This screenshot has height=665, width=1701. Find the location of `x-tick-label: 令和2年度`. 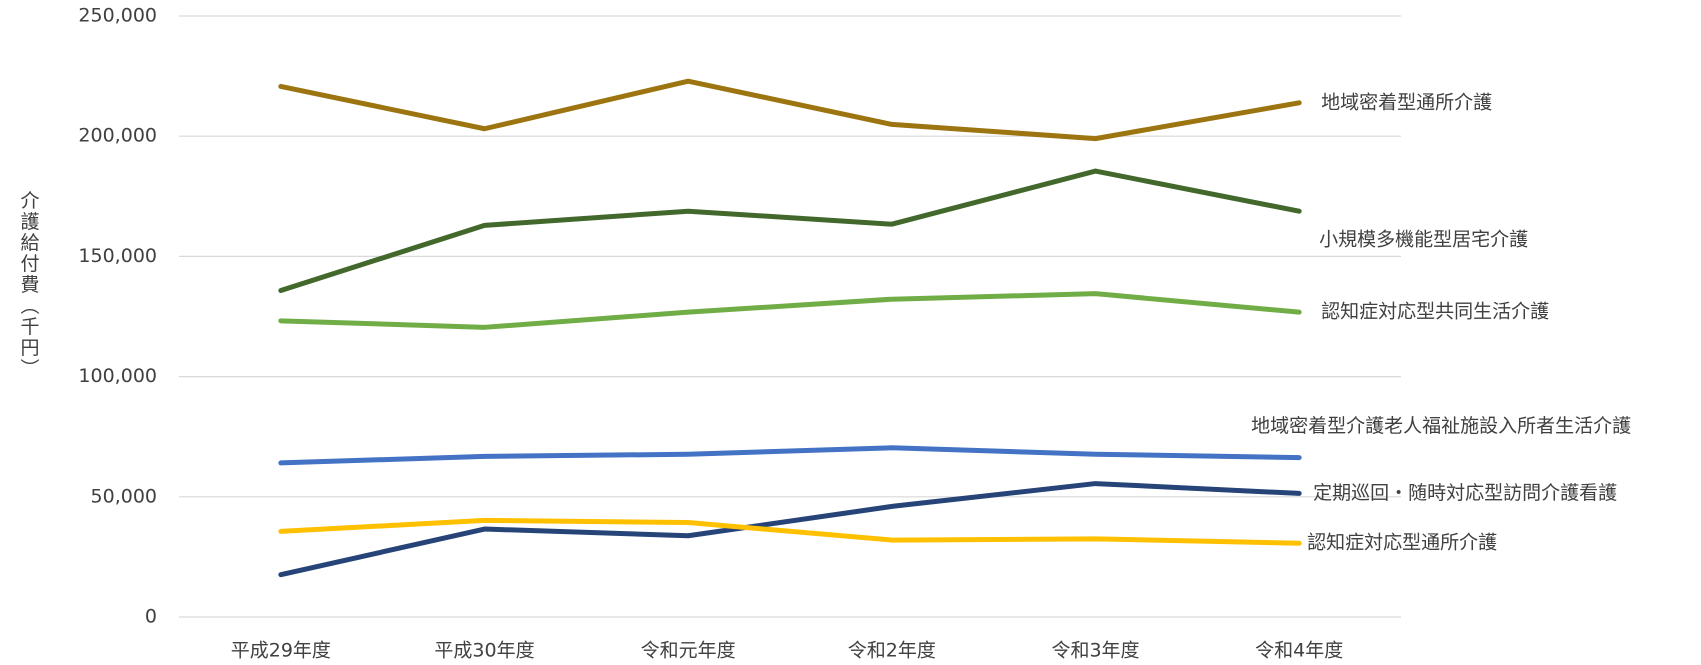

x-tick-label: 令和2年度 is located at coordinates (892, 651).